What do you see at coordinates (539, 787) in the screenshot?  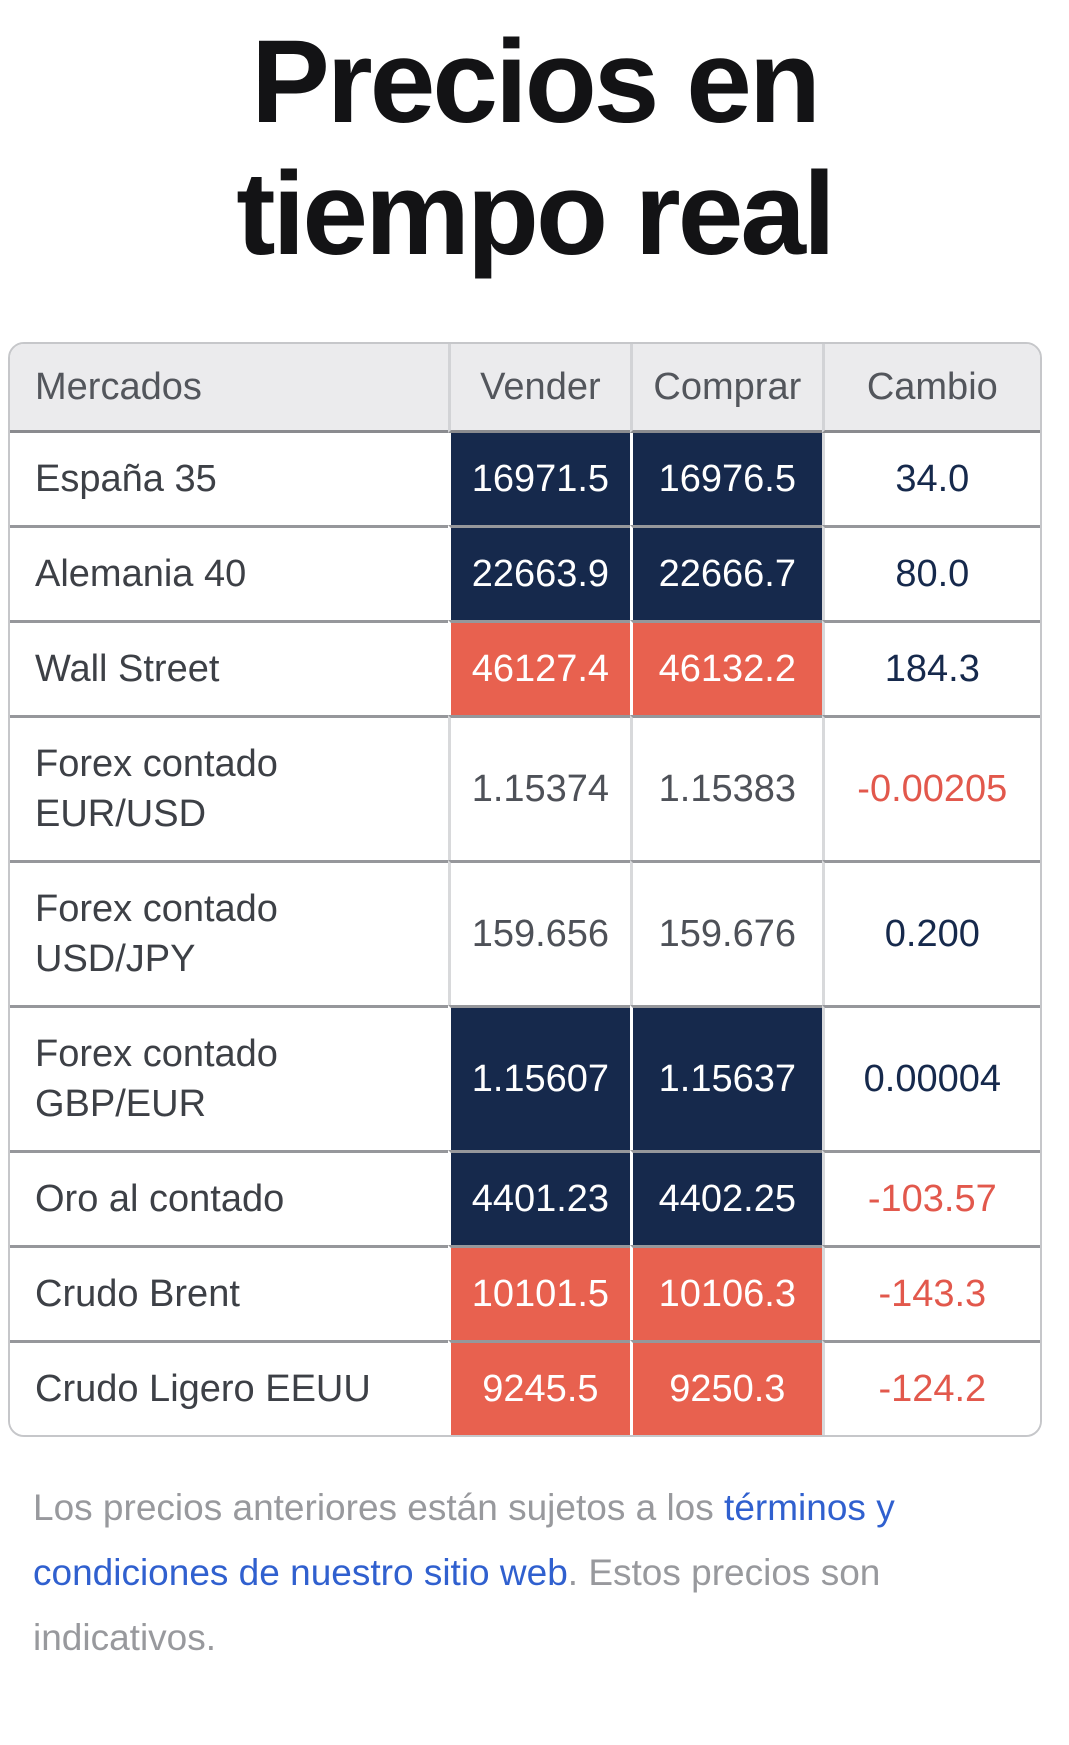 I see `sell-price-cell: 1.15374` at bounding box center [539, 787].